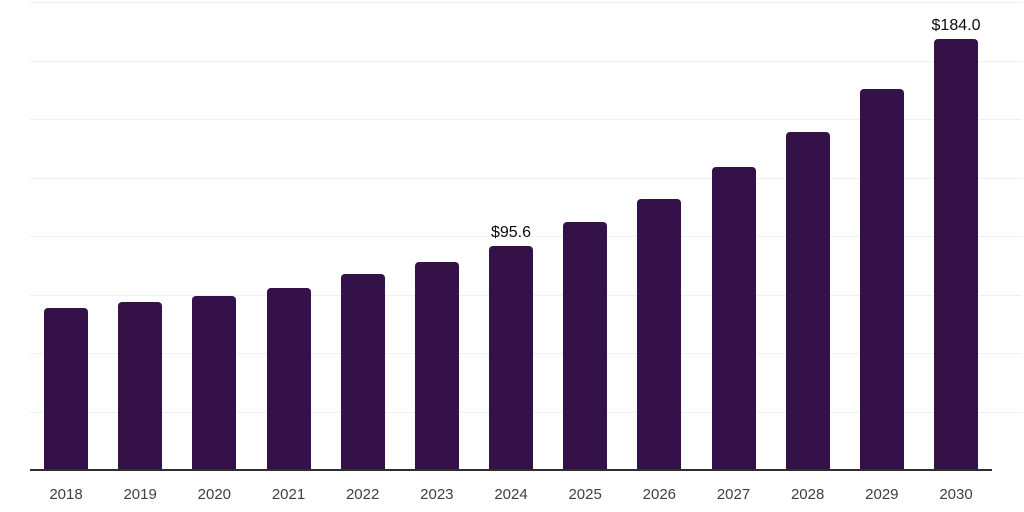 The width and height of the screenshot is (1024, 512). What do you see at coordinates (881, 279) in the screenshot?
I see `bar-2029` at bounding box center [881, 279].